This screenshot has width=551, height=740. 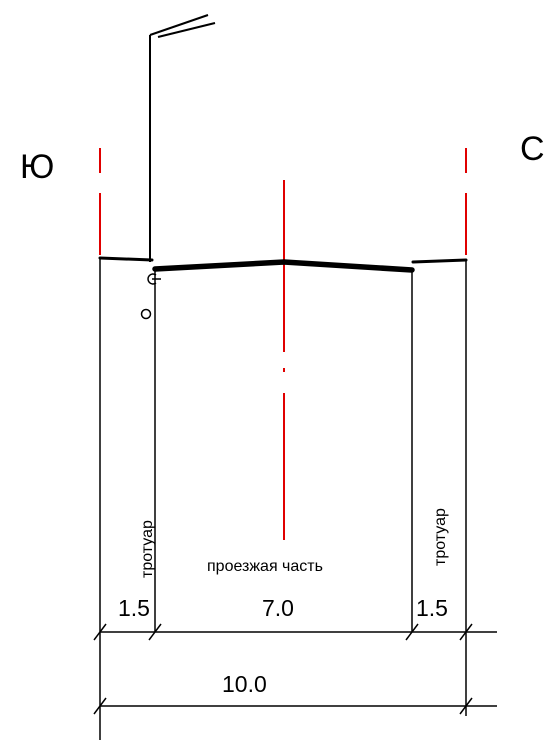 I want to click on right-sidewalk-surface, so click(x=439, y=261).